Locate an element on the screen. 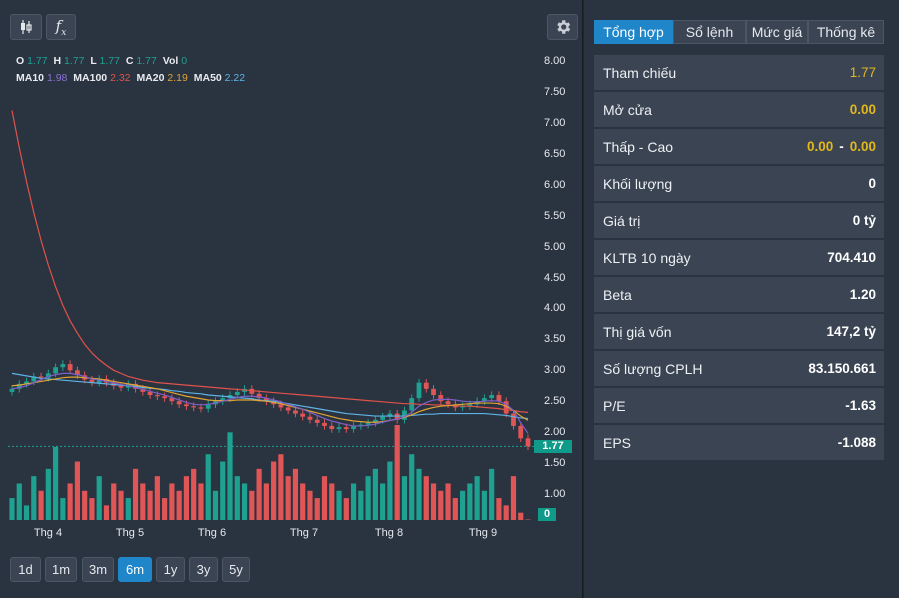 Image resolution: width=899 pixels, height=598 pixels. range-button-3y: 3y is located at coordinates (203, 569).